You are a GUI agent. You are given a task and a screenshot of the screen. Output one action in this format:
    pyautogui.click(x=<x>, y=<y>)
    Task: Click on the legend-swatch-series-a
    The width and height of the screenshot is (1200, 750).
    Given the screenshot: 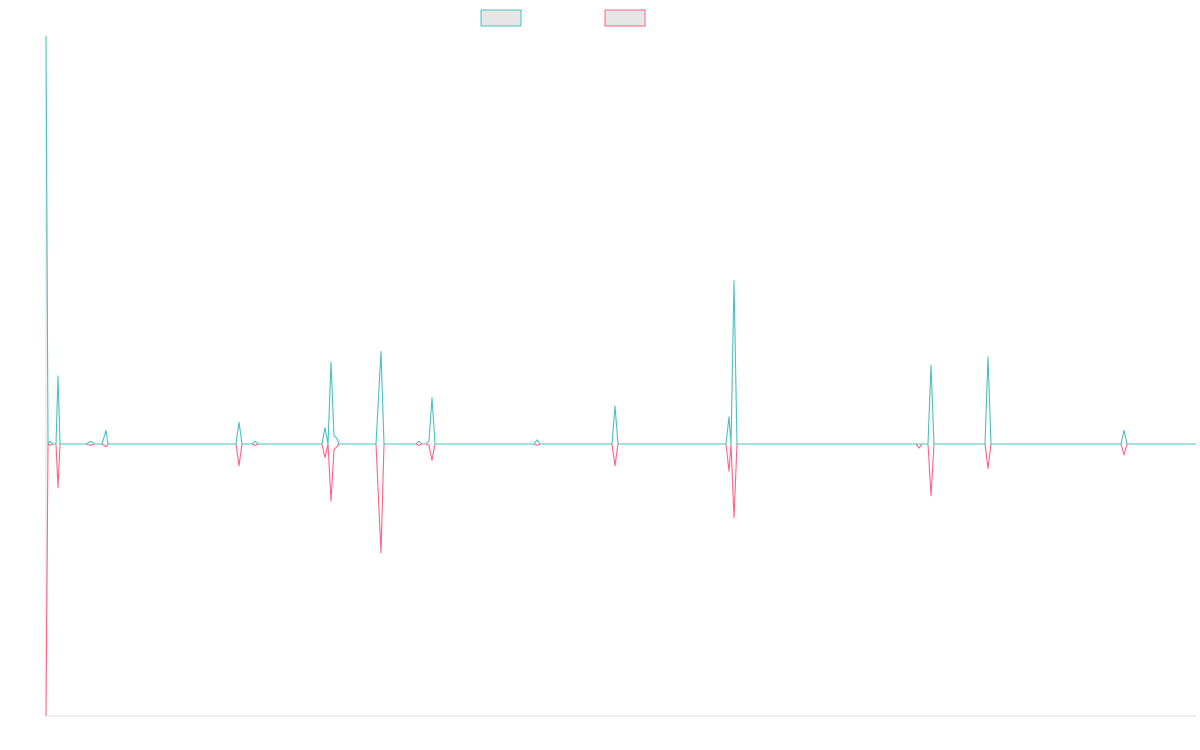 What is the action you would take?
    pyautogui.click(x=501, y=18)
    